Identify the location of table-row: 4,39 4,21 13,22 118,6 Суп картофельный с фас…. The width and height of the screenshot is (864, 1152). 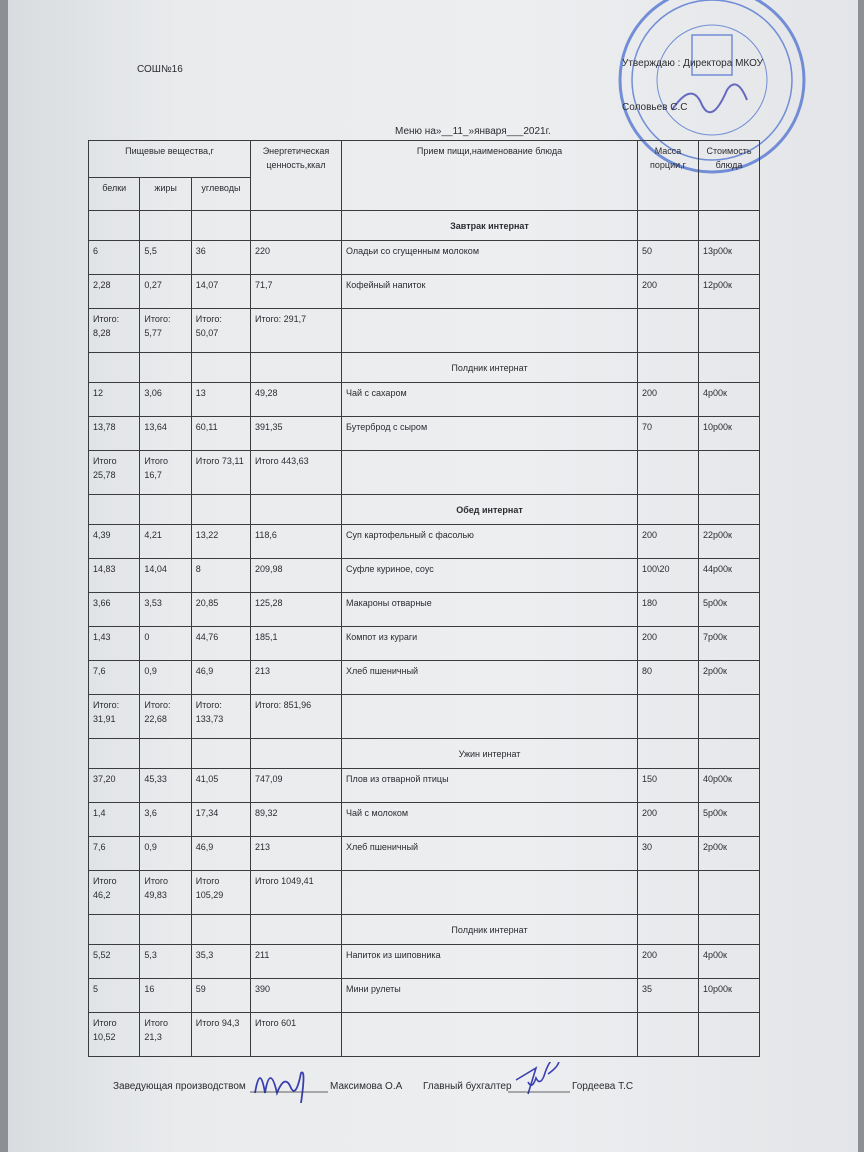
(423, 541).